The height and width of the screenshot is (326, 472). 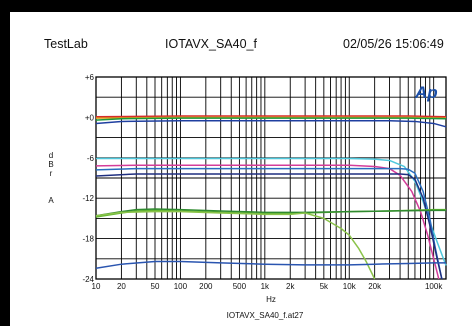 What do you see at coordinates (51, 200) in the screenshot?
I see `y-axis-label-char-3: A` at bounding box center [51, 200].